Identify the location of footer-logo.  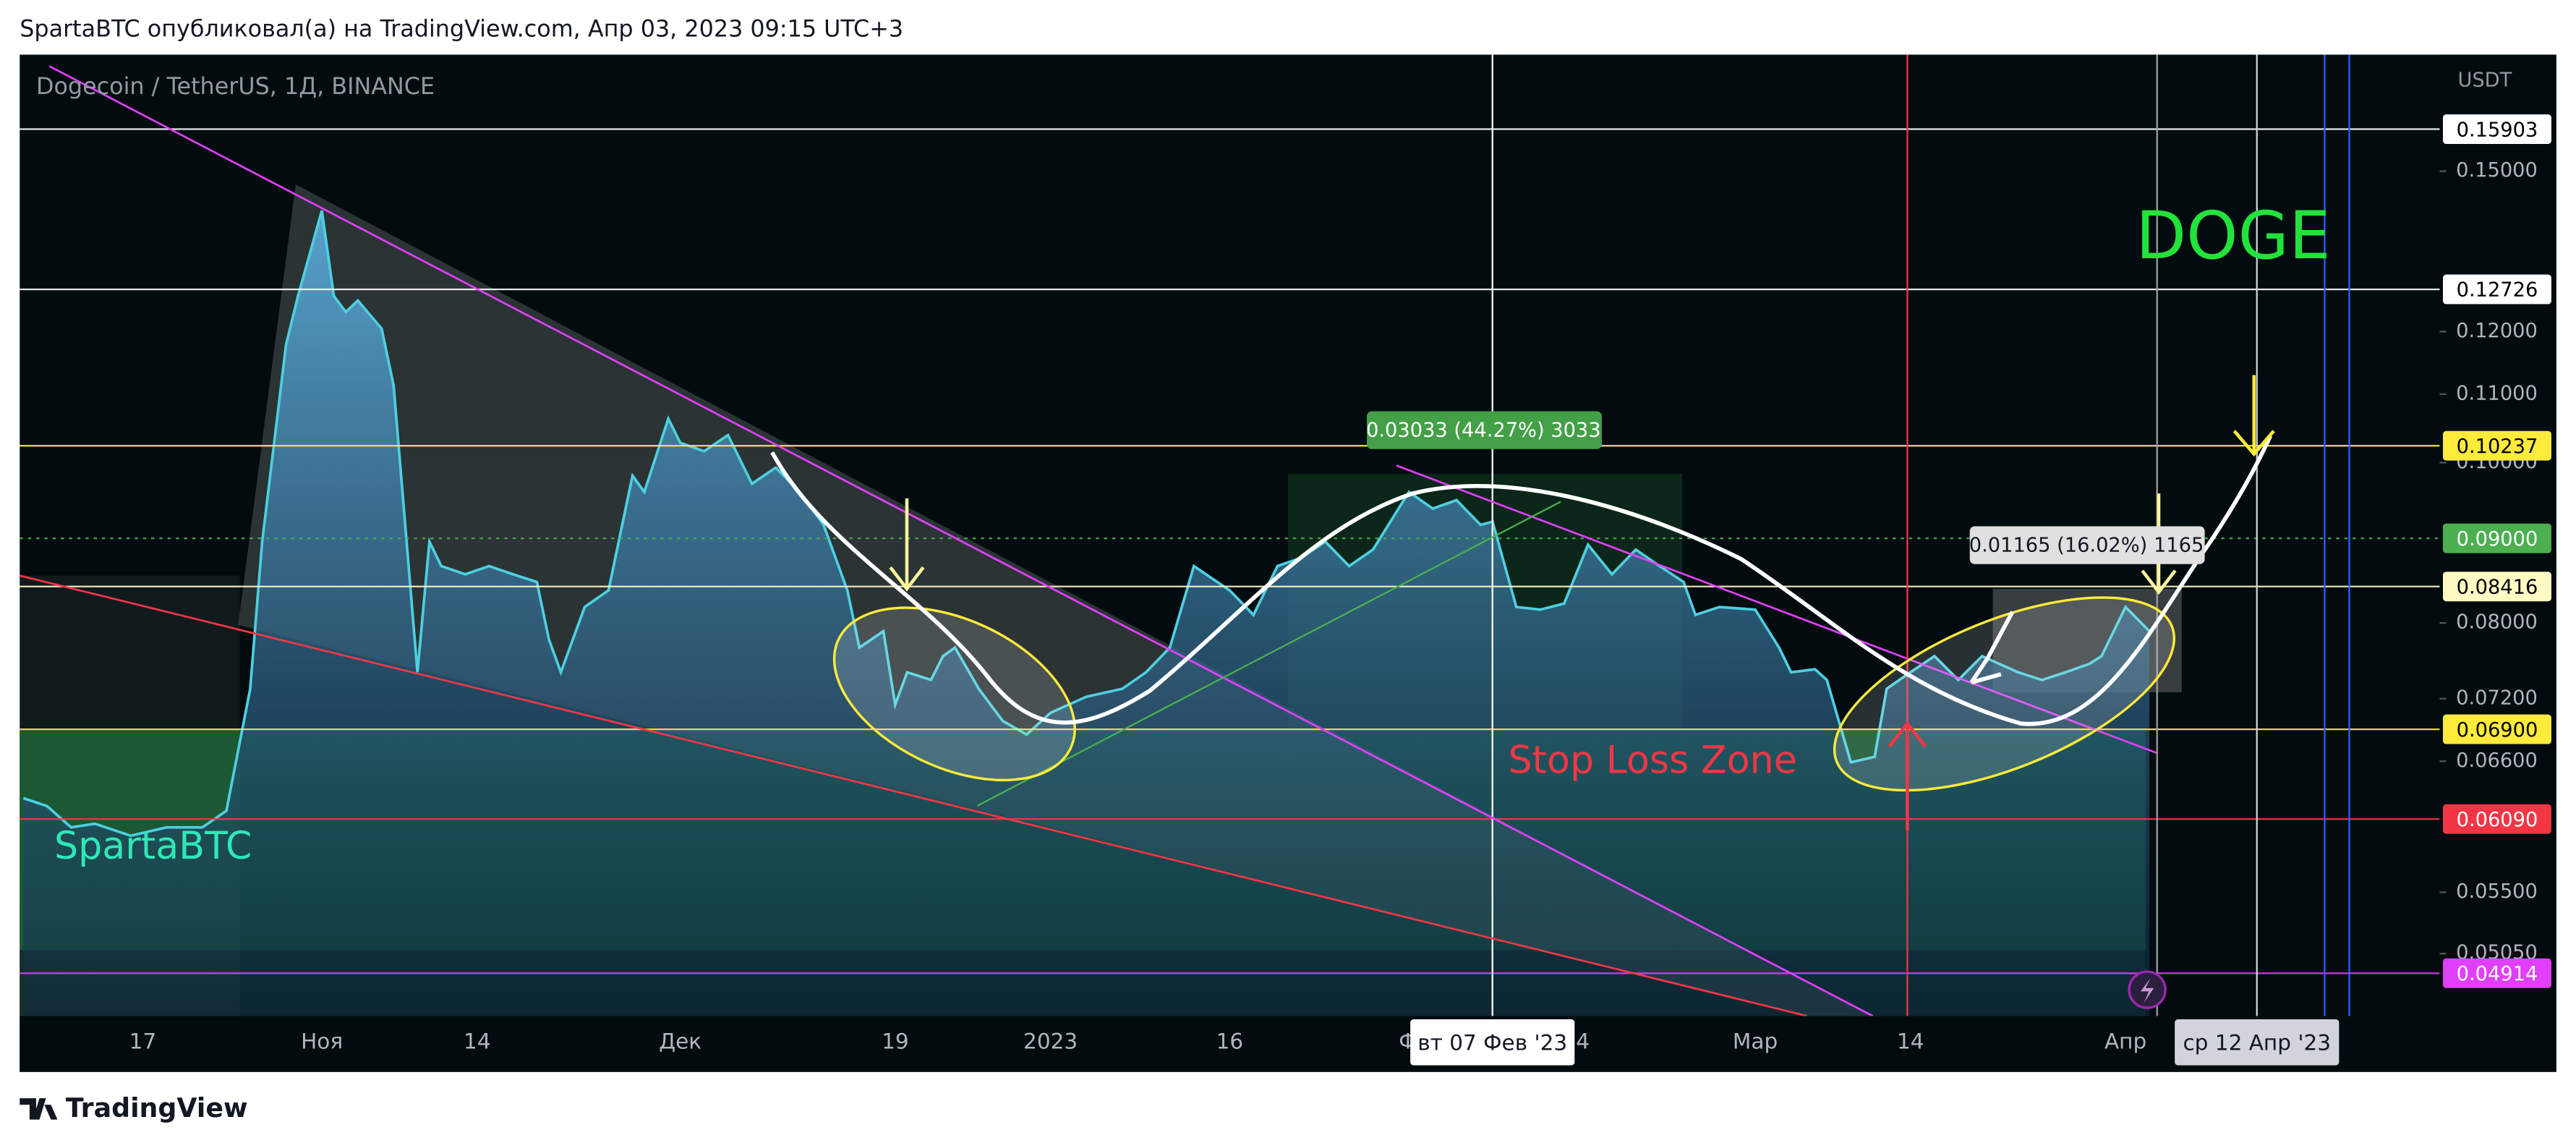
(39, 1109).